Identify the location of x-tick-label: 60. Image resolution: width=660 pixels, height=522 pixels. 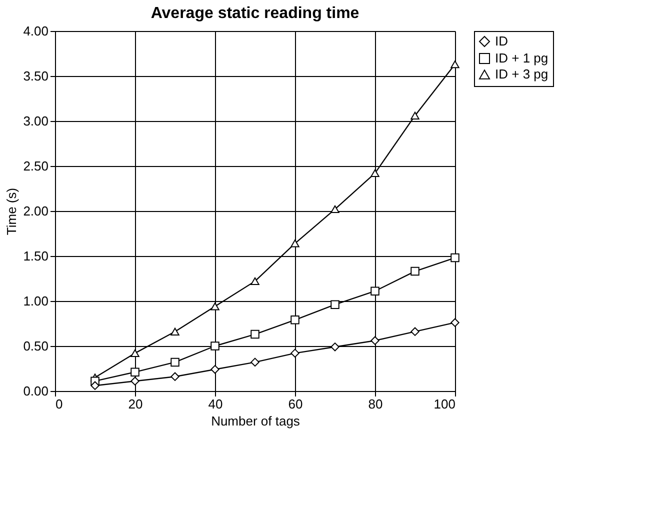
(295, 404).